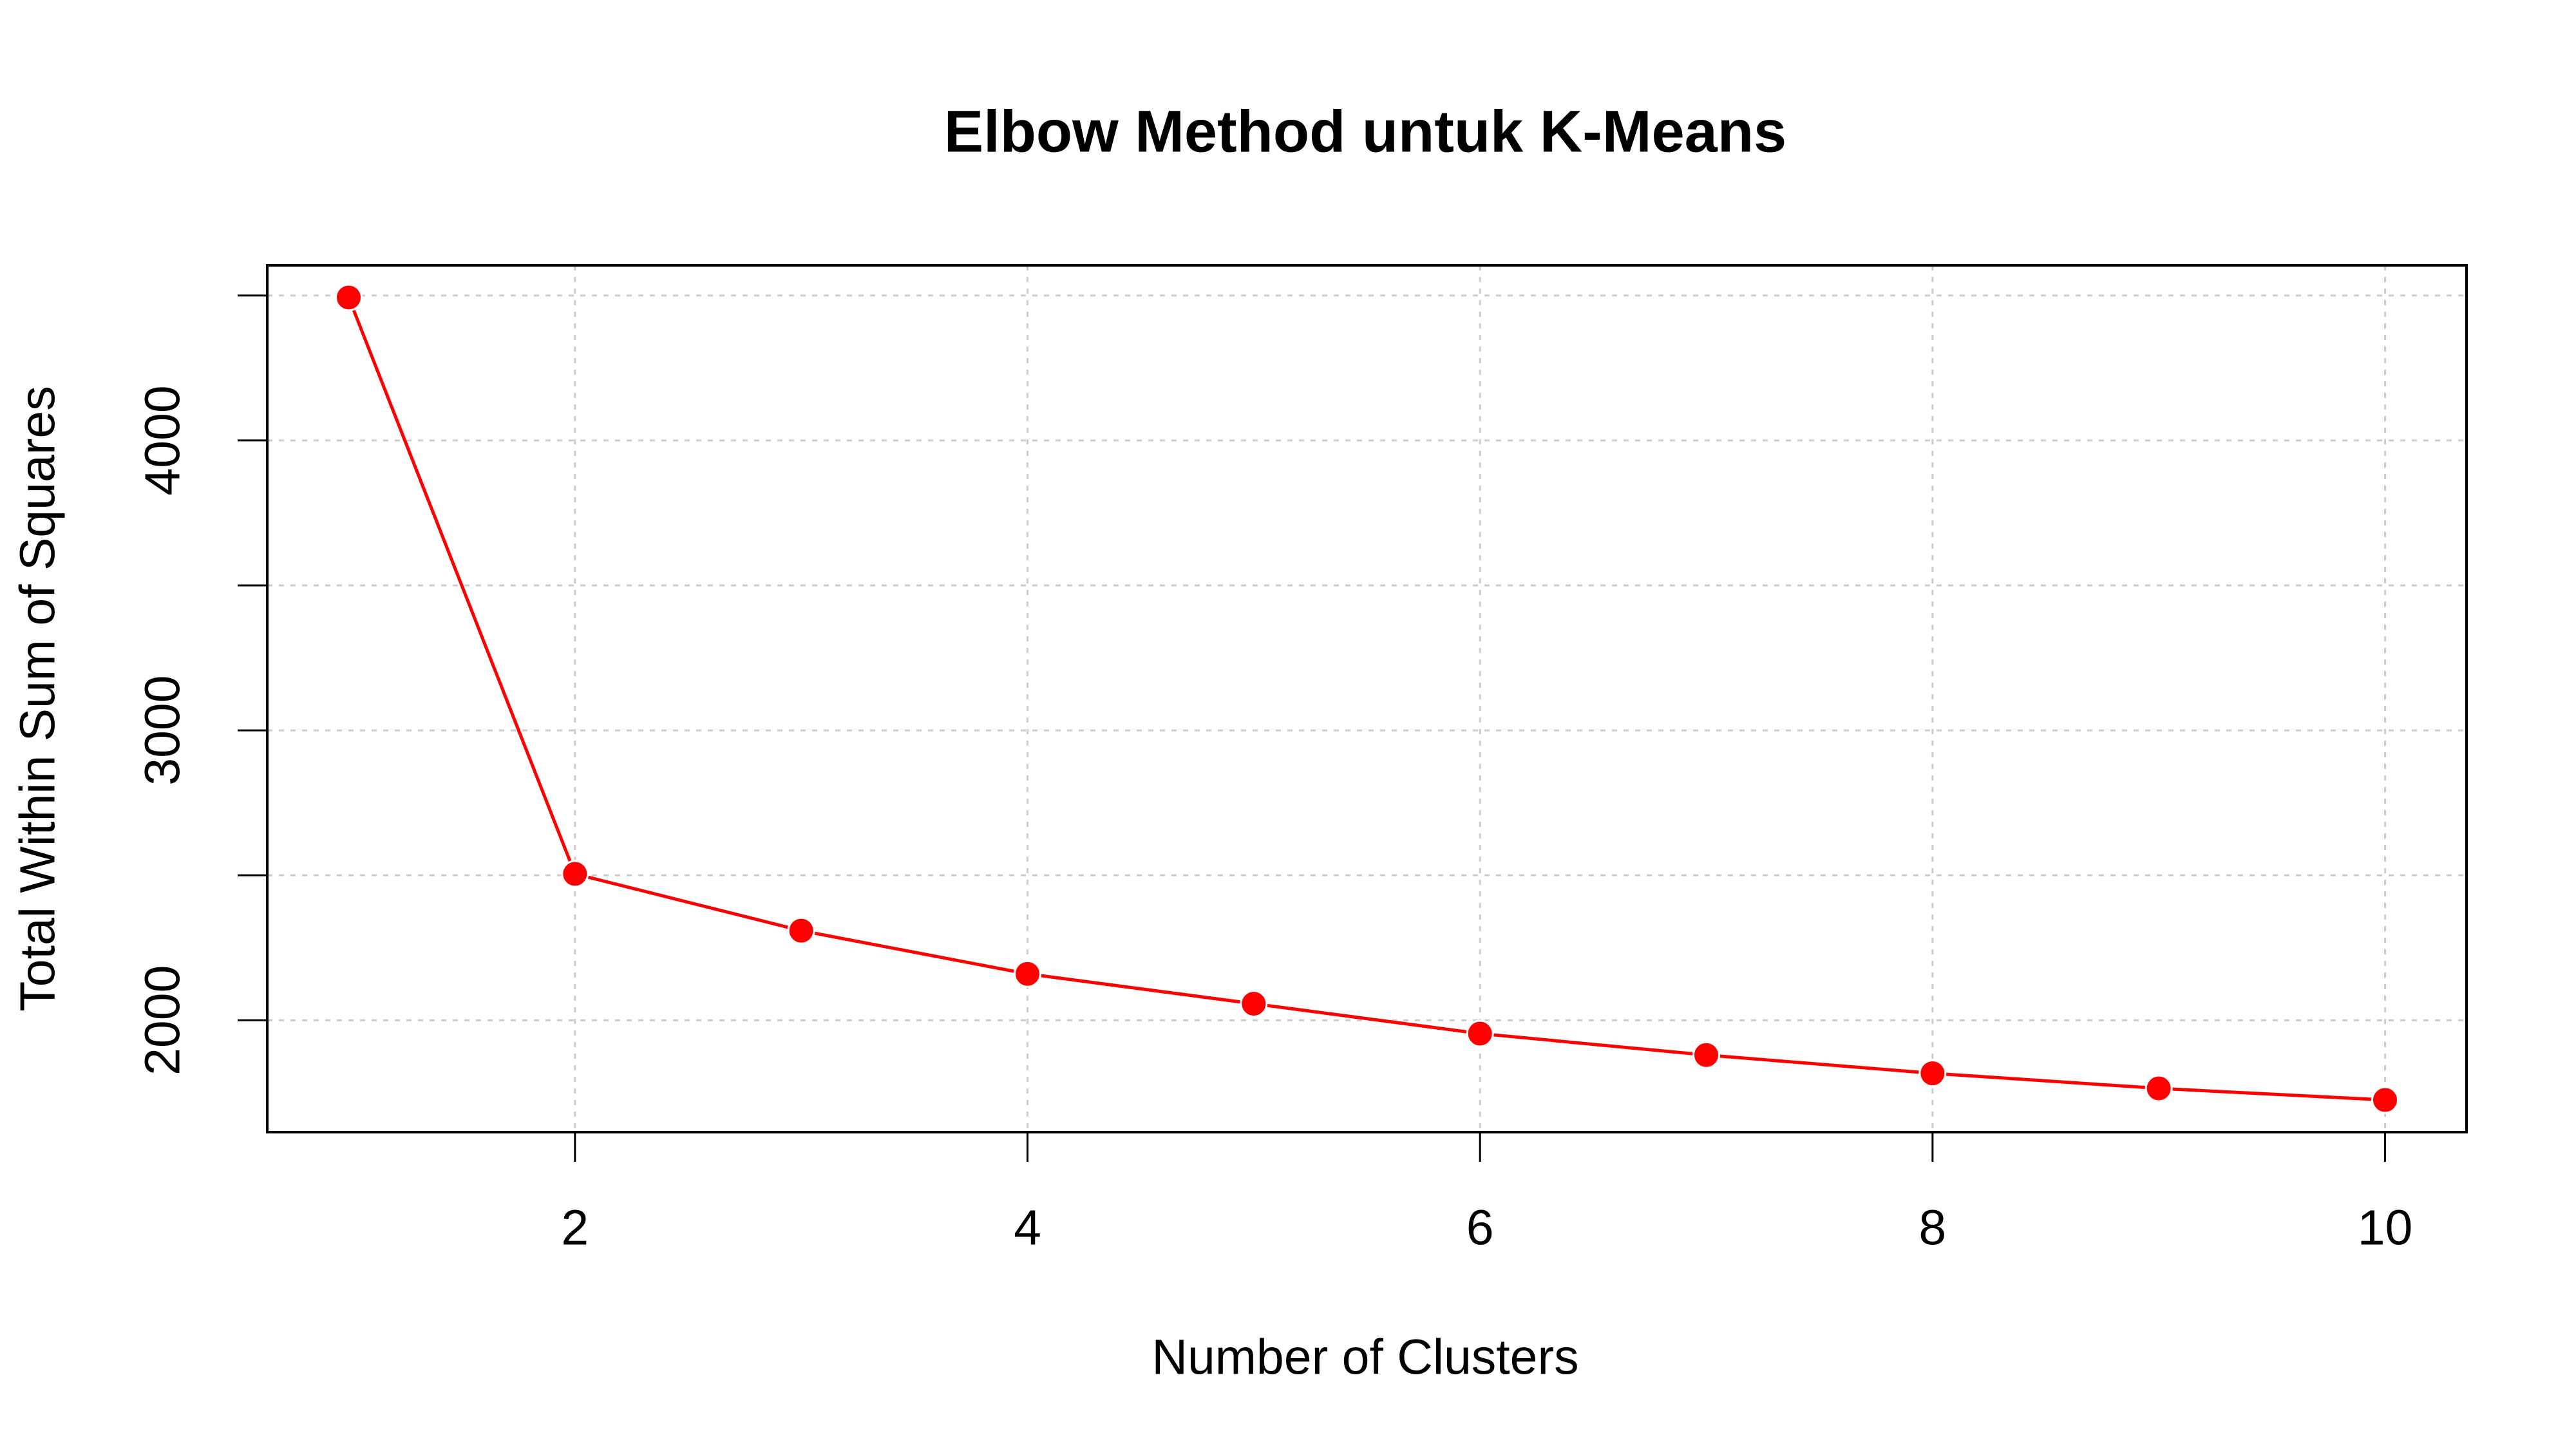  I want to click on x-tick-label: 8, so click(1932, 1227).